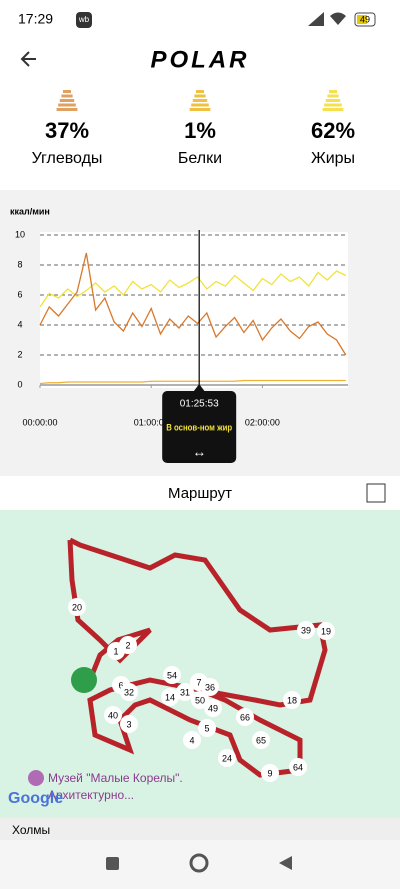  I want to click on route-marker-label: 14, so click(170, 697).